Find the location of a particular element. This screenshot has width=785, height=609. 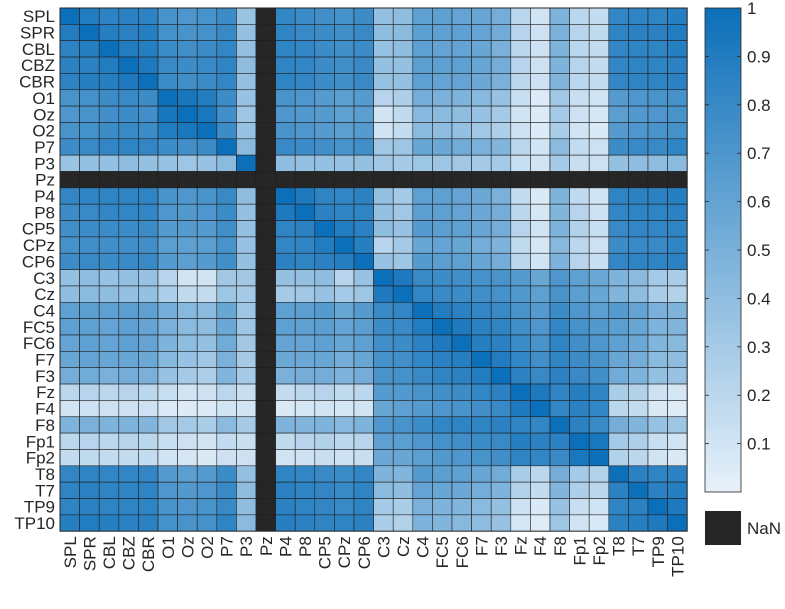

x-tick-label: P3 is located at coordinates (246, 546).